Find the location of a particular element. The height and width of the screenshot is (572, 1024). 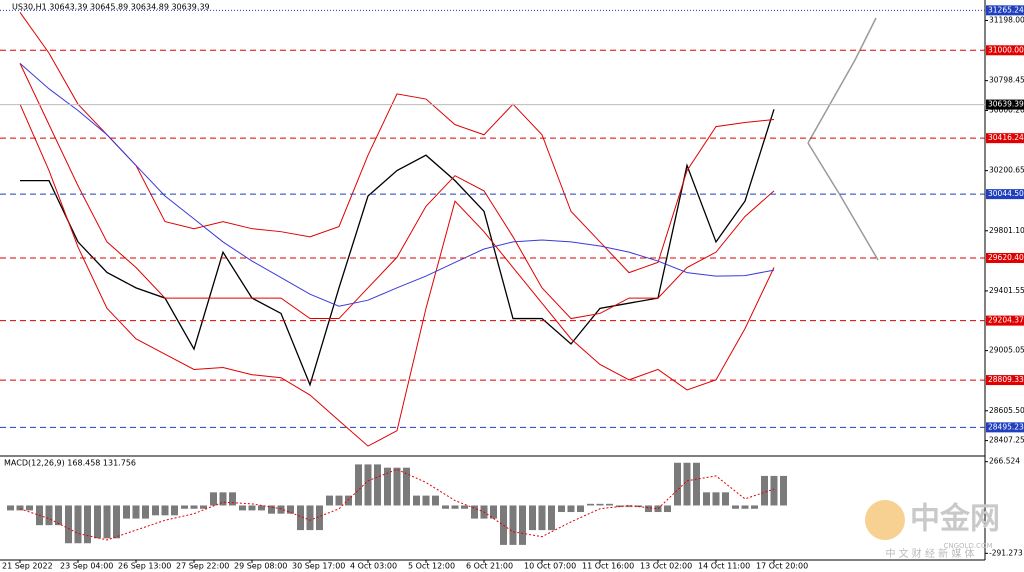

y-tick-label: 28605.50 is located at coordinates (1006, 410).